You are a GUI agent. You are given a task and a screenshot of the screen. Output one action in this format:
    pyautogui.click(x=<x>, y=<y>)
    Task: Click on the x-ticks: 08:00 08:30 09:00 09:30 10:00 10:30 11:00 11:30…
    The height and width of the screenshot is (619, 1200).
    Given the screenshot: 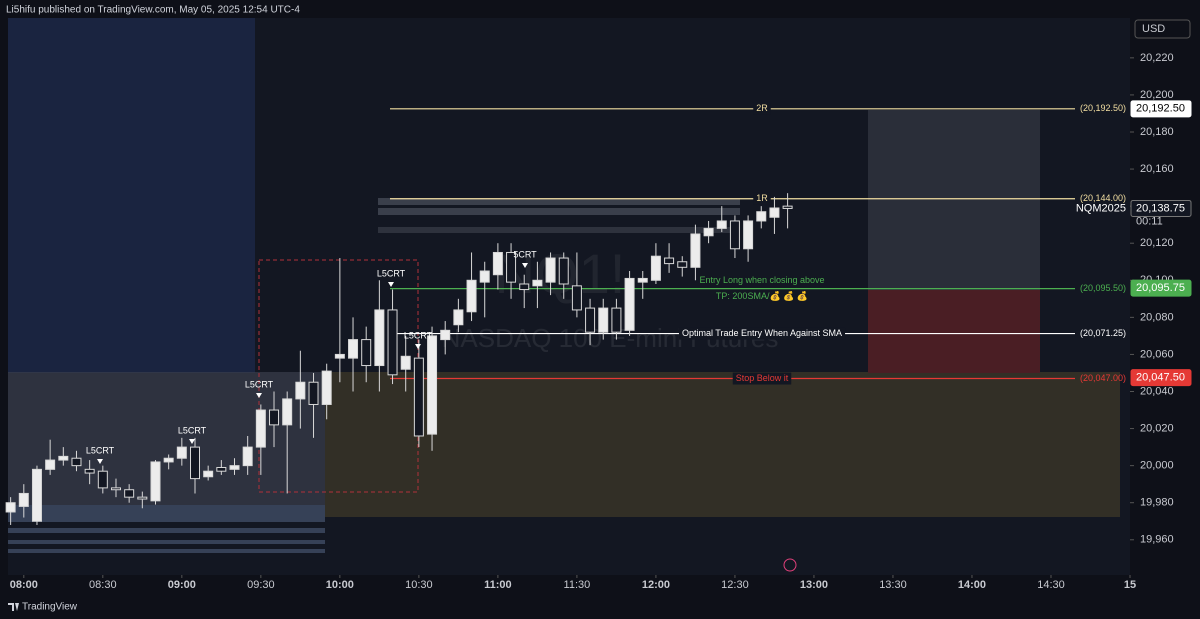 What is the action you would take?
    pyautogui.click(x=573, y=583)
    